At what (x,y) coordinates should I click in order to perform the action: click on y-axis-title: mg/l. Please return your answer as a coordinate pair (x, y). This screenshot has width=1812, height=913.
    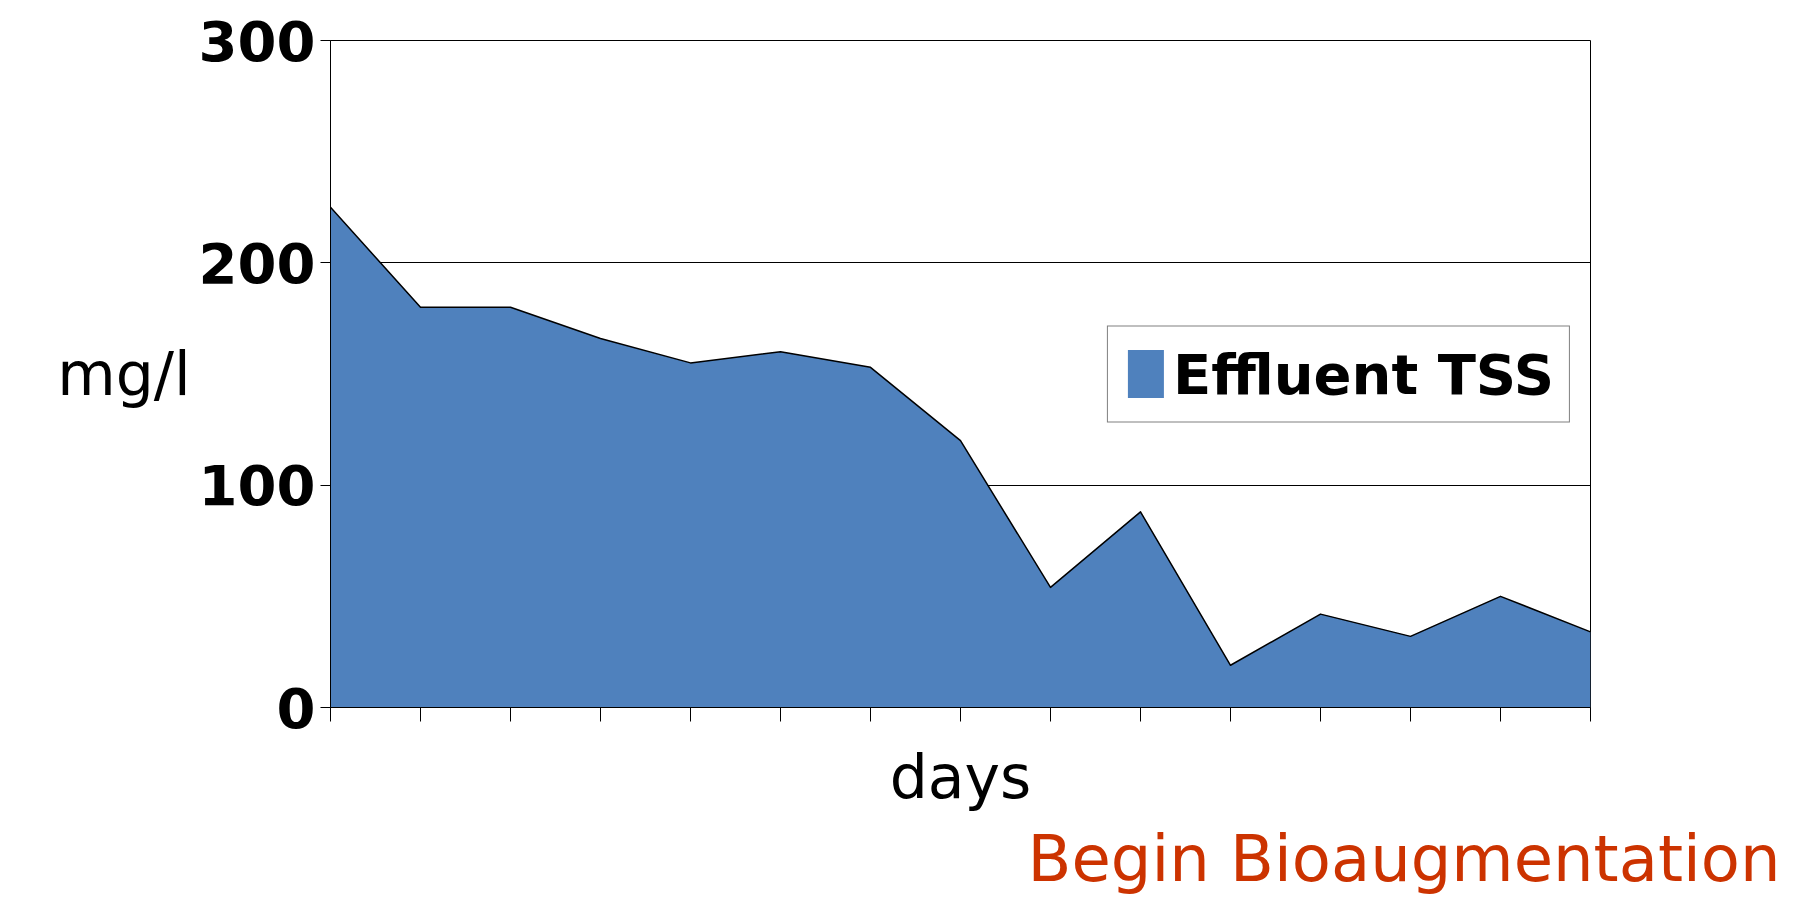
    Looking at the image, I should click on (124, 374).